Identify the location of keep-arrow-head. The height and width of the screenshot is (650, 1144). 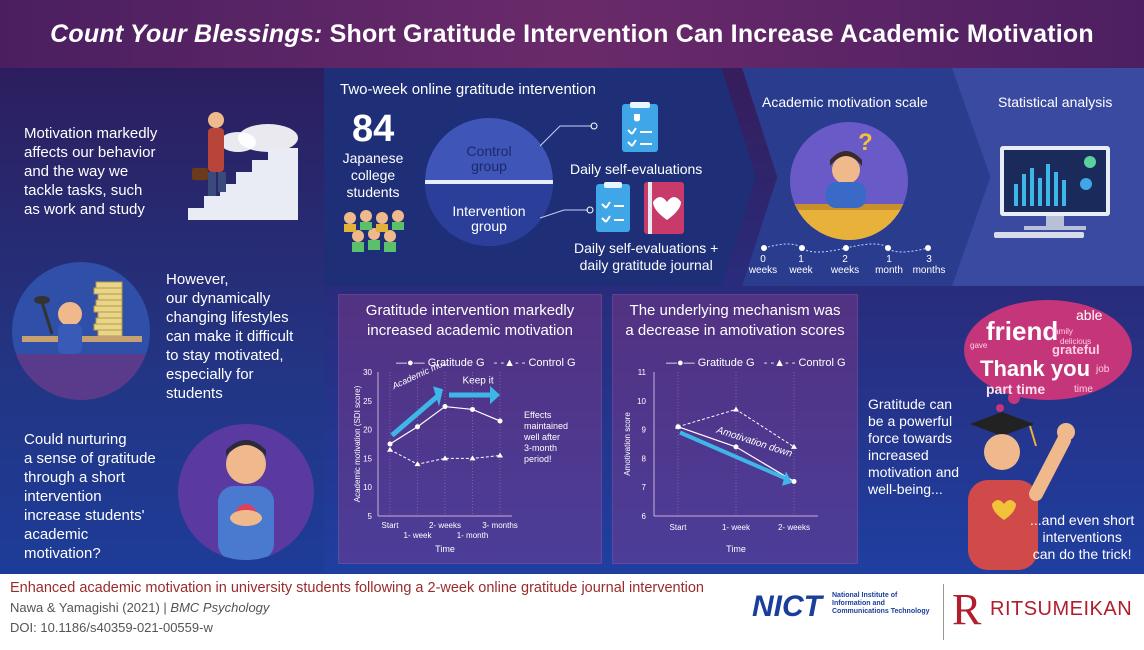
(495, 395).